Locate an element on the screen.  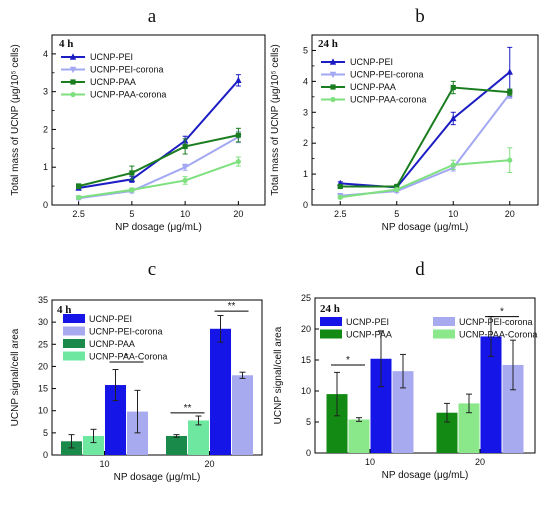
y-tick-label: 15 is located at coordinates (306, 360).